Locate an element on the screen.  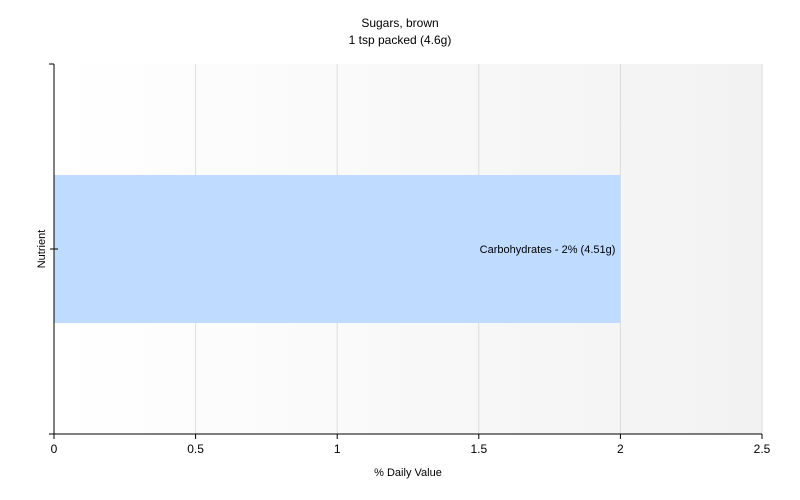
chart-title: Sugars, brown is located at coordinates (399, 23).